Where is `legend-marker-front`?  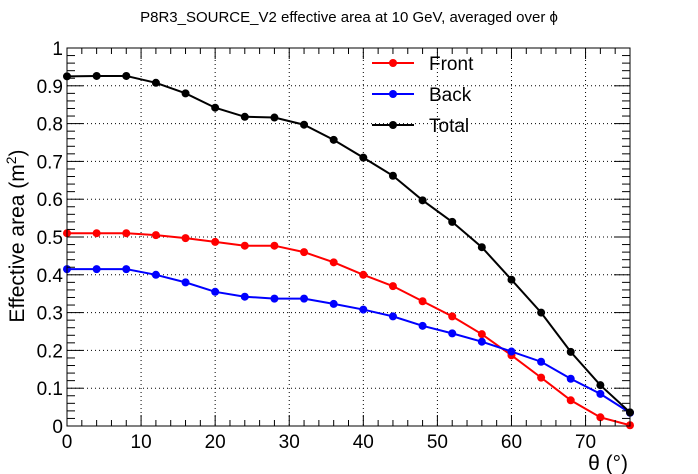
legend-marker-front is located at coordinates (393, 63).